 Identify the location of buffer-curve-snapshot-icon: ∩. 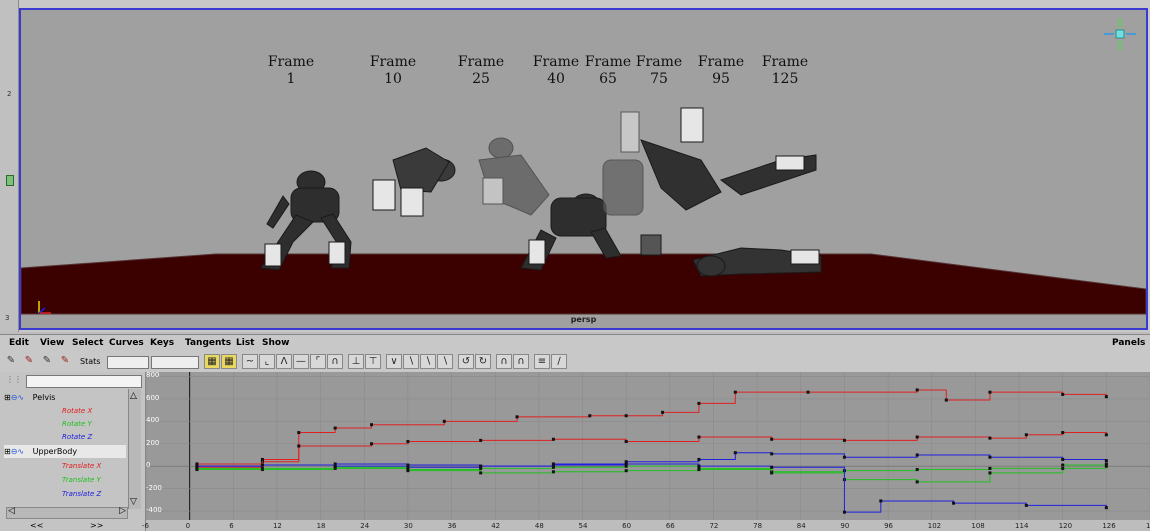
(504, 361).